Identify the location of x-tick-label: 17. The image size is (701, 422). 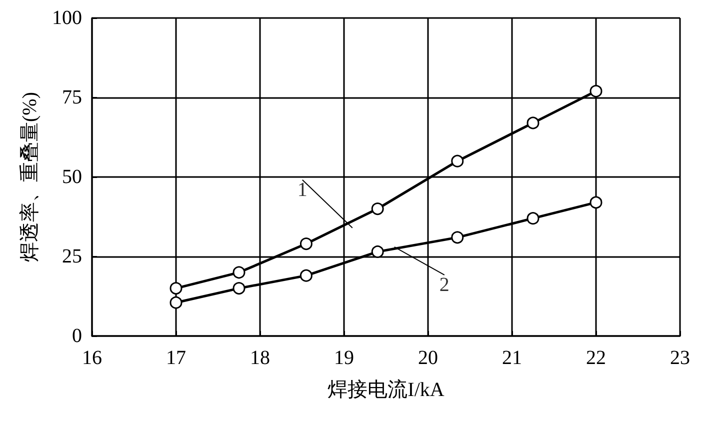
(176, 358).